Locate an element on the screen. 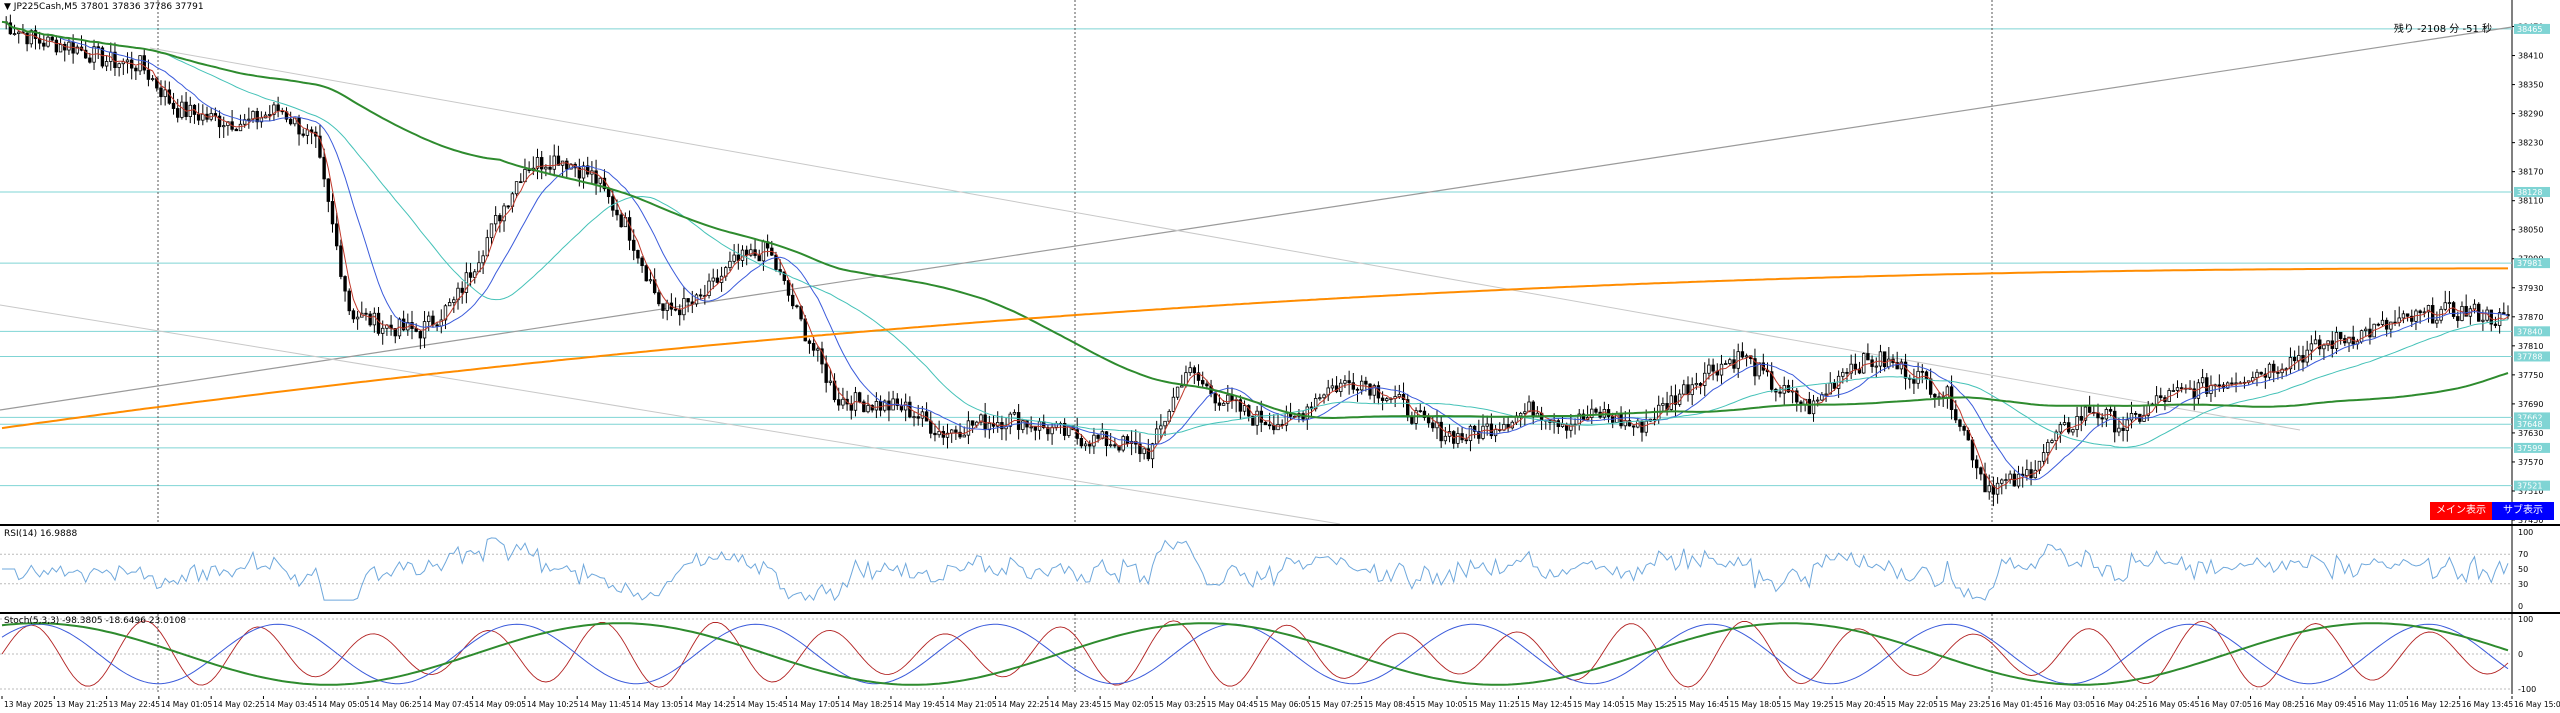  rsi-tick-label: 0 is located at coordinates (2520, 606).